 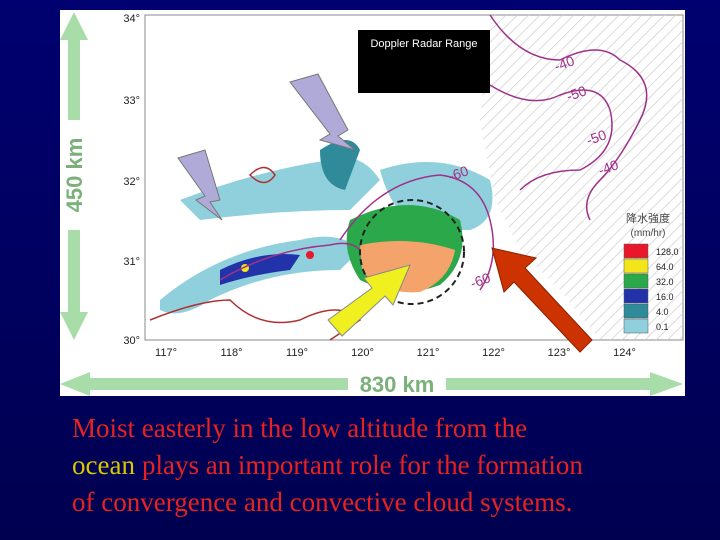 What do you see at coordinates (648, 218) in the screenshot?
I see `legend-title: 降水強度` at bounding box center [648, 218].